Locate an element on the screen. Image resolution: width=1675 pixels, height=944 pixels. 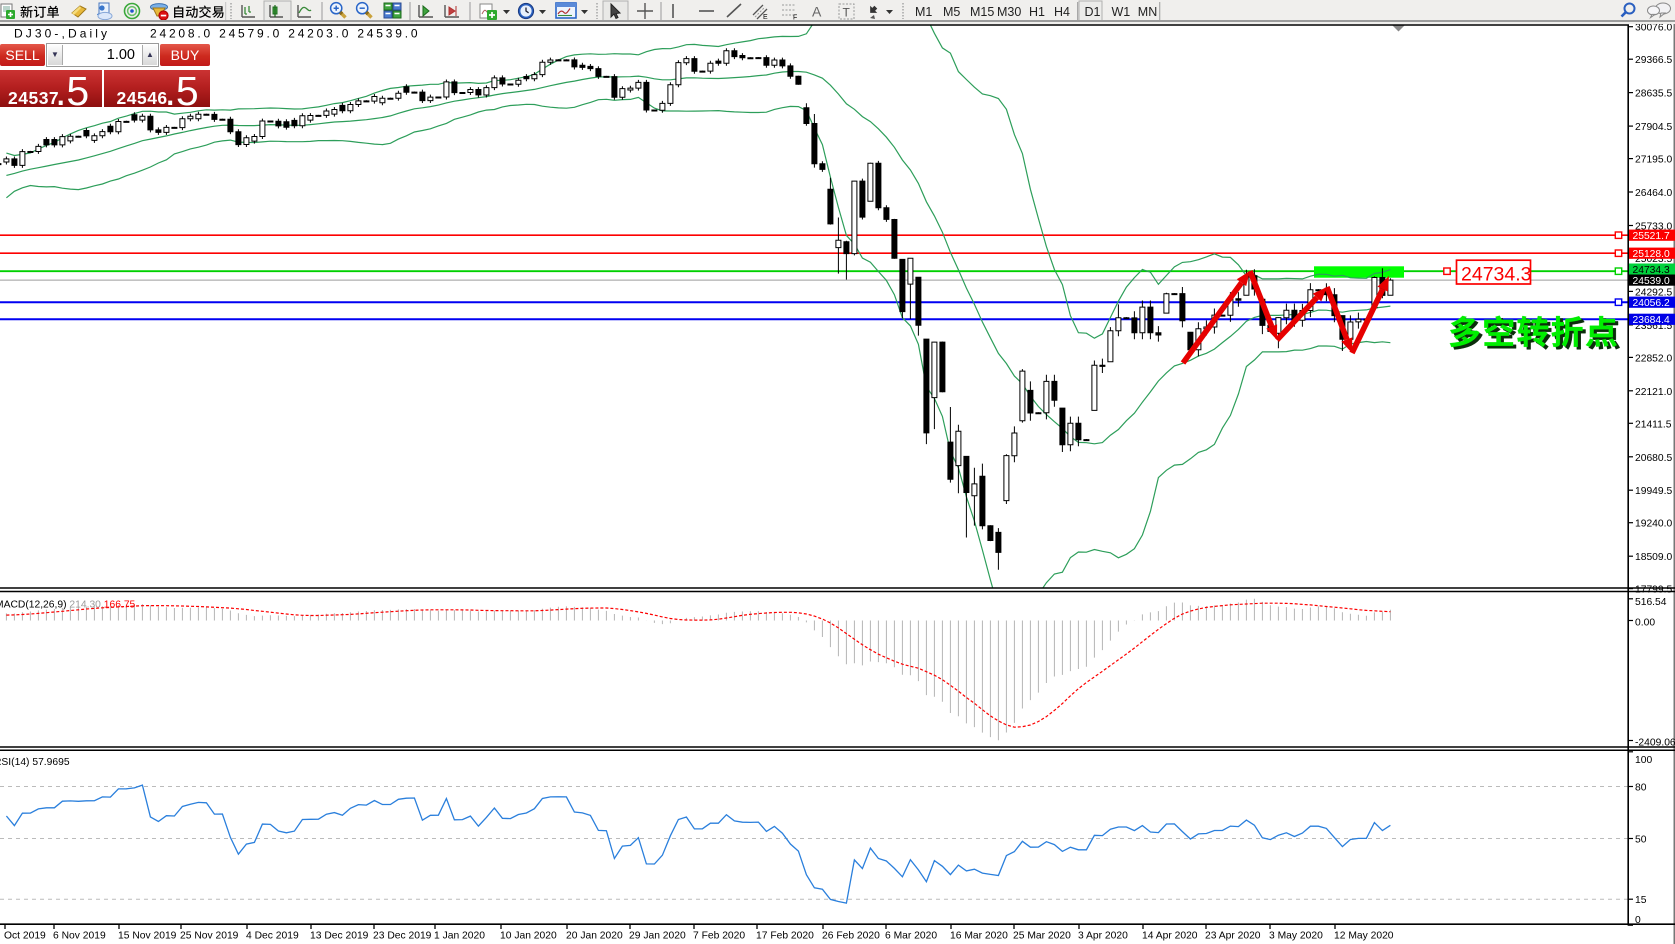
svg-text: M5 is located at coordinates (951, 12).